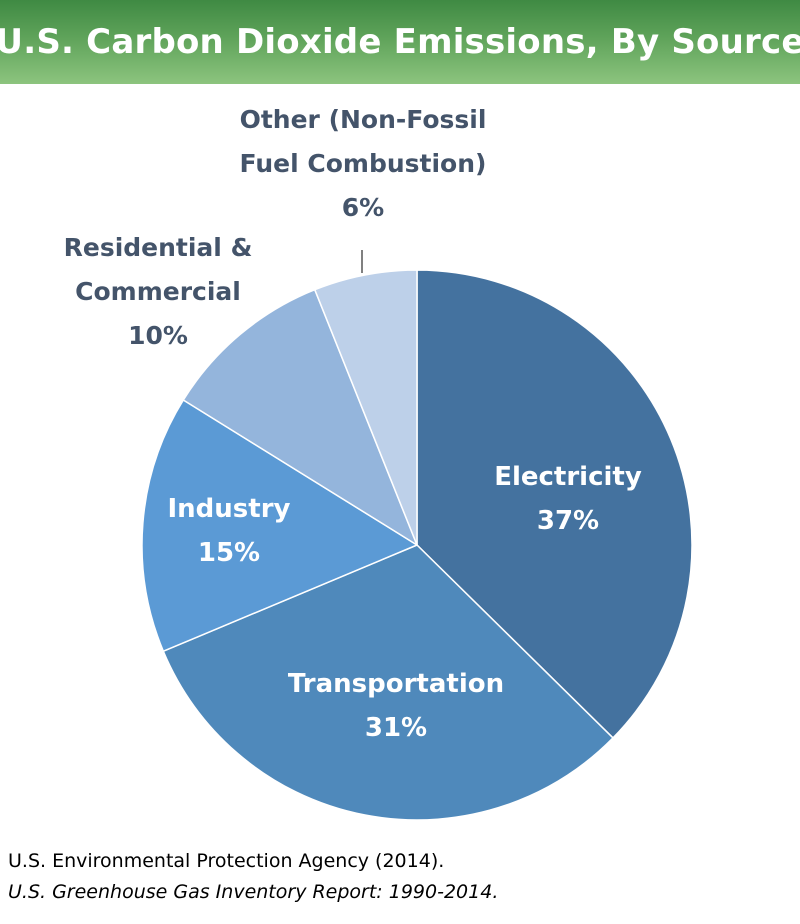  I want to click on label-other: Other (Non-Fossil Fuel Combustion) 6%, so click(363, 164).